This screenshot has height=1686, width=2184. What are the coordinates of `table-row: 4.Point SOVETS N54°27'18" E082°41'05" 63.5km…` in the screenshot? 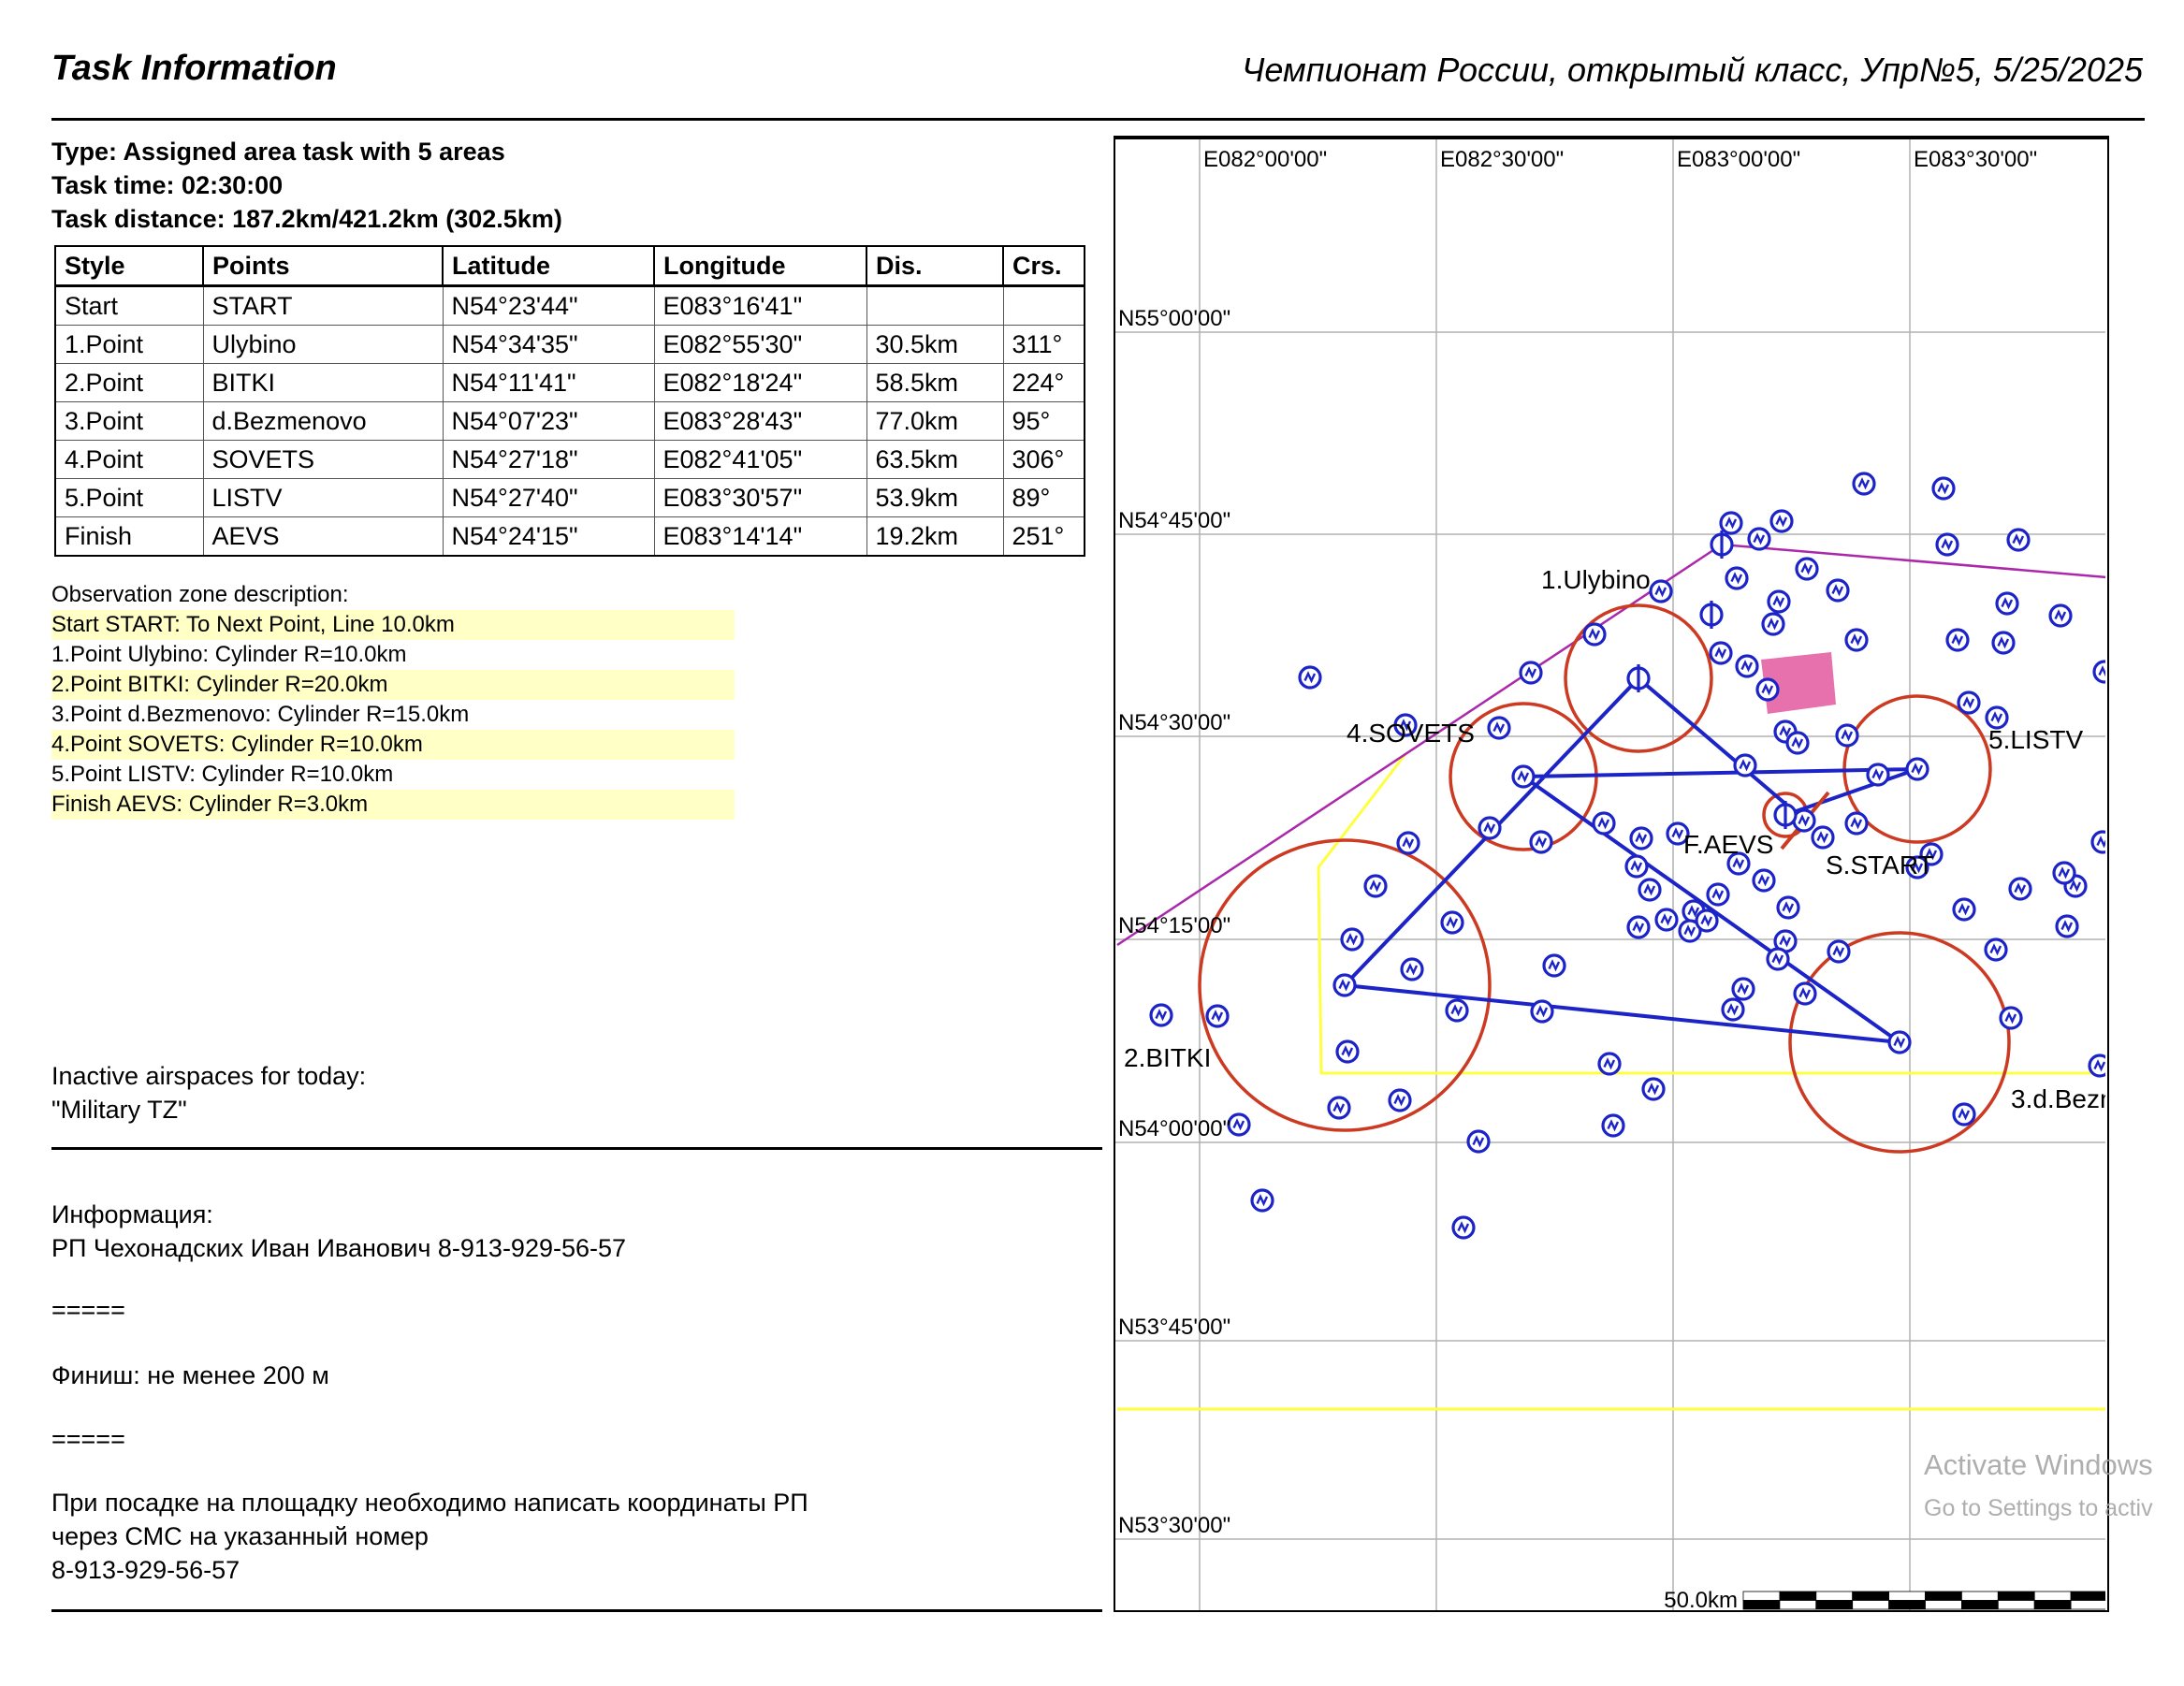 It's located at (569, 459).